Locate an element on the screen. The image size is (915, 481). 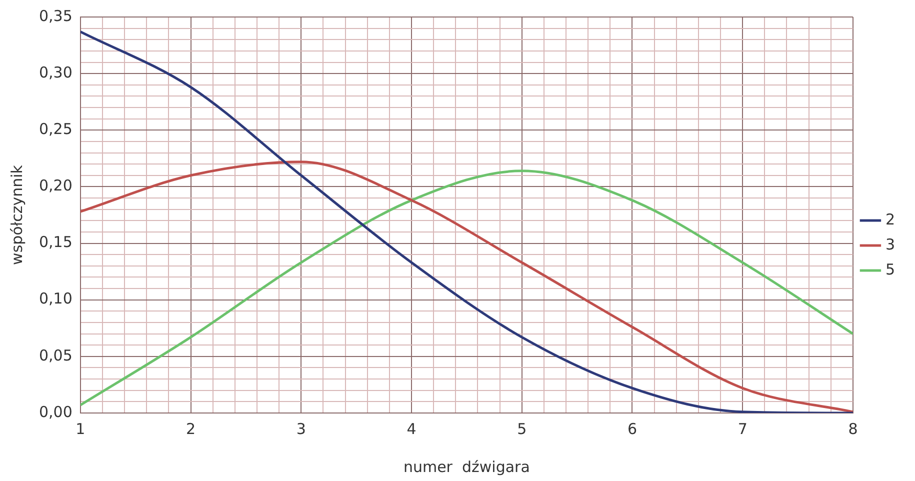
y-tick-label: 0,30 is located at coordinates (55, 72).